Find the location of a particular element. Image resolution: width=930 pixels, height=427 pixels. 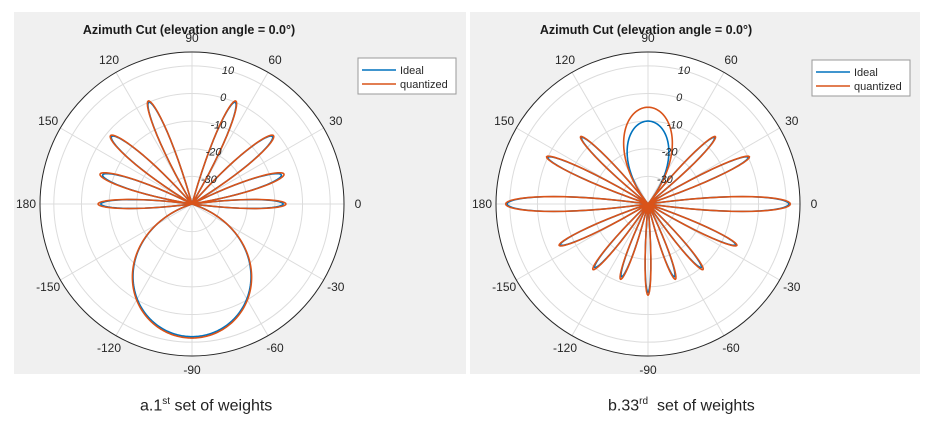

caption-a: a.1st set of weights is located at coordinates (206, 405).